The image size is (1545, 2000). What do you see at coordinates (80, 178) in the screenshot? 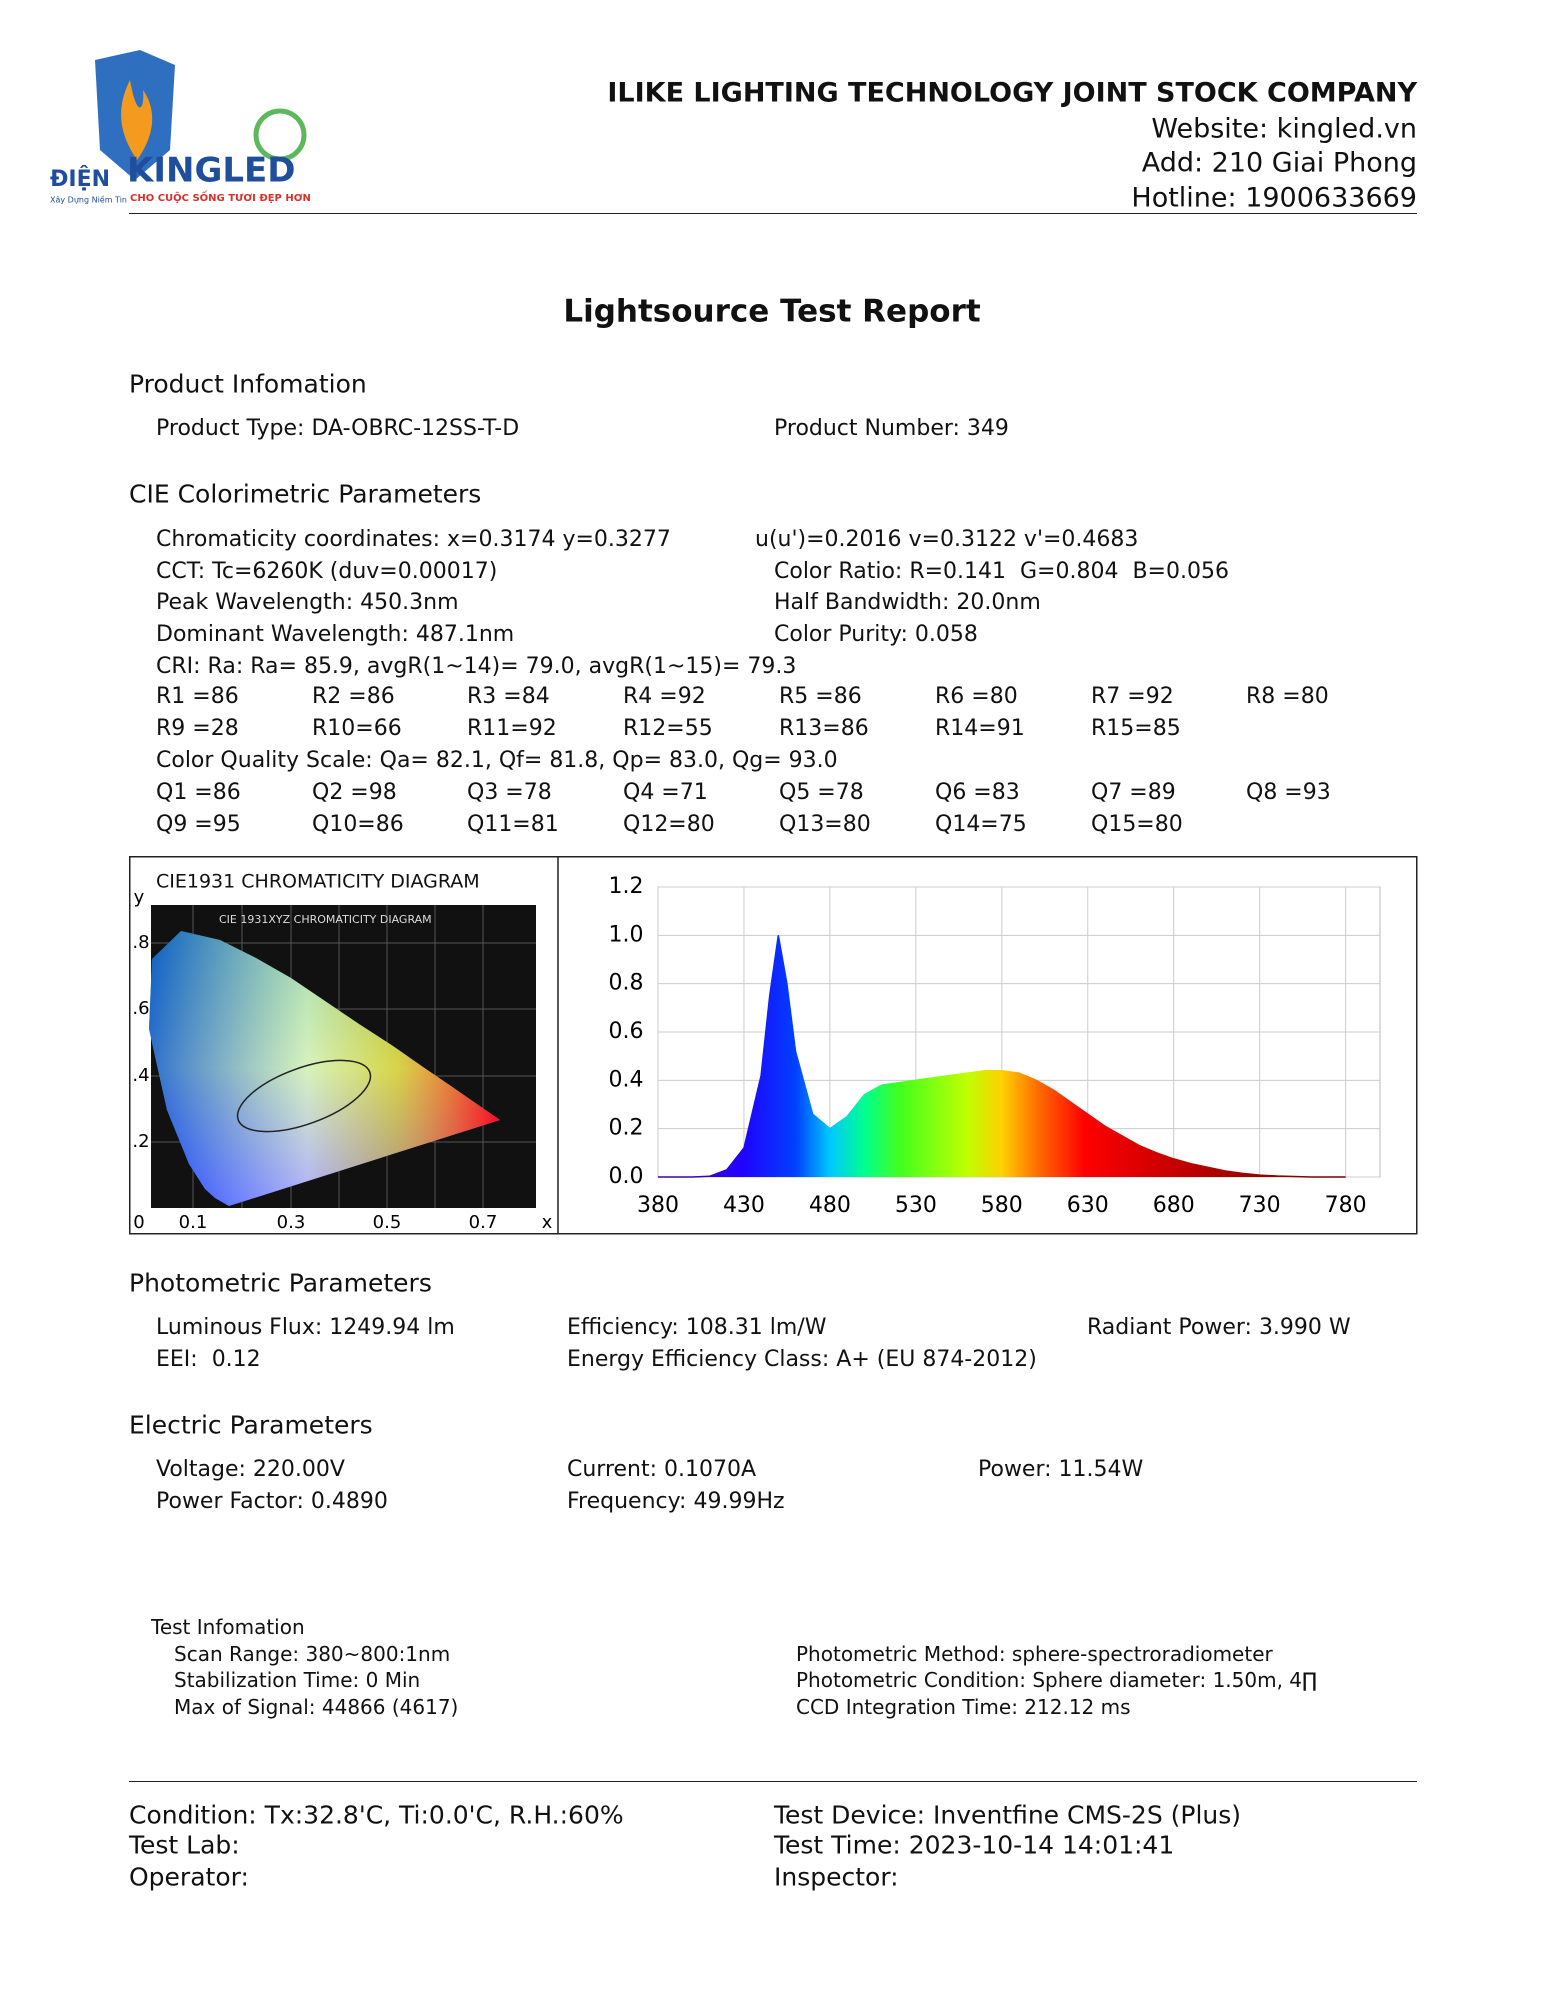
I see `logo-prefix: ĐIỆN` at bounding box center [80, 178].